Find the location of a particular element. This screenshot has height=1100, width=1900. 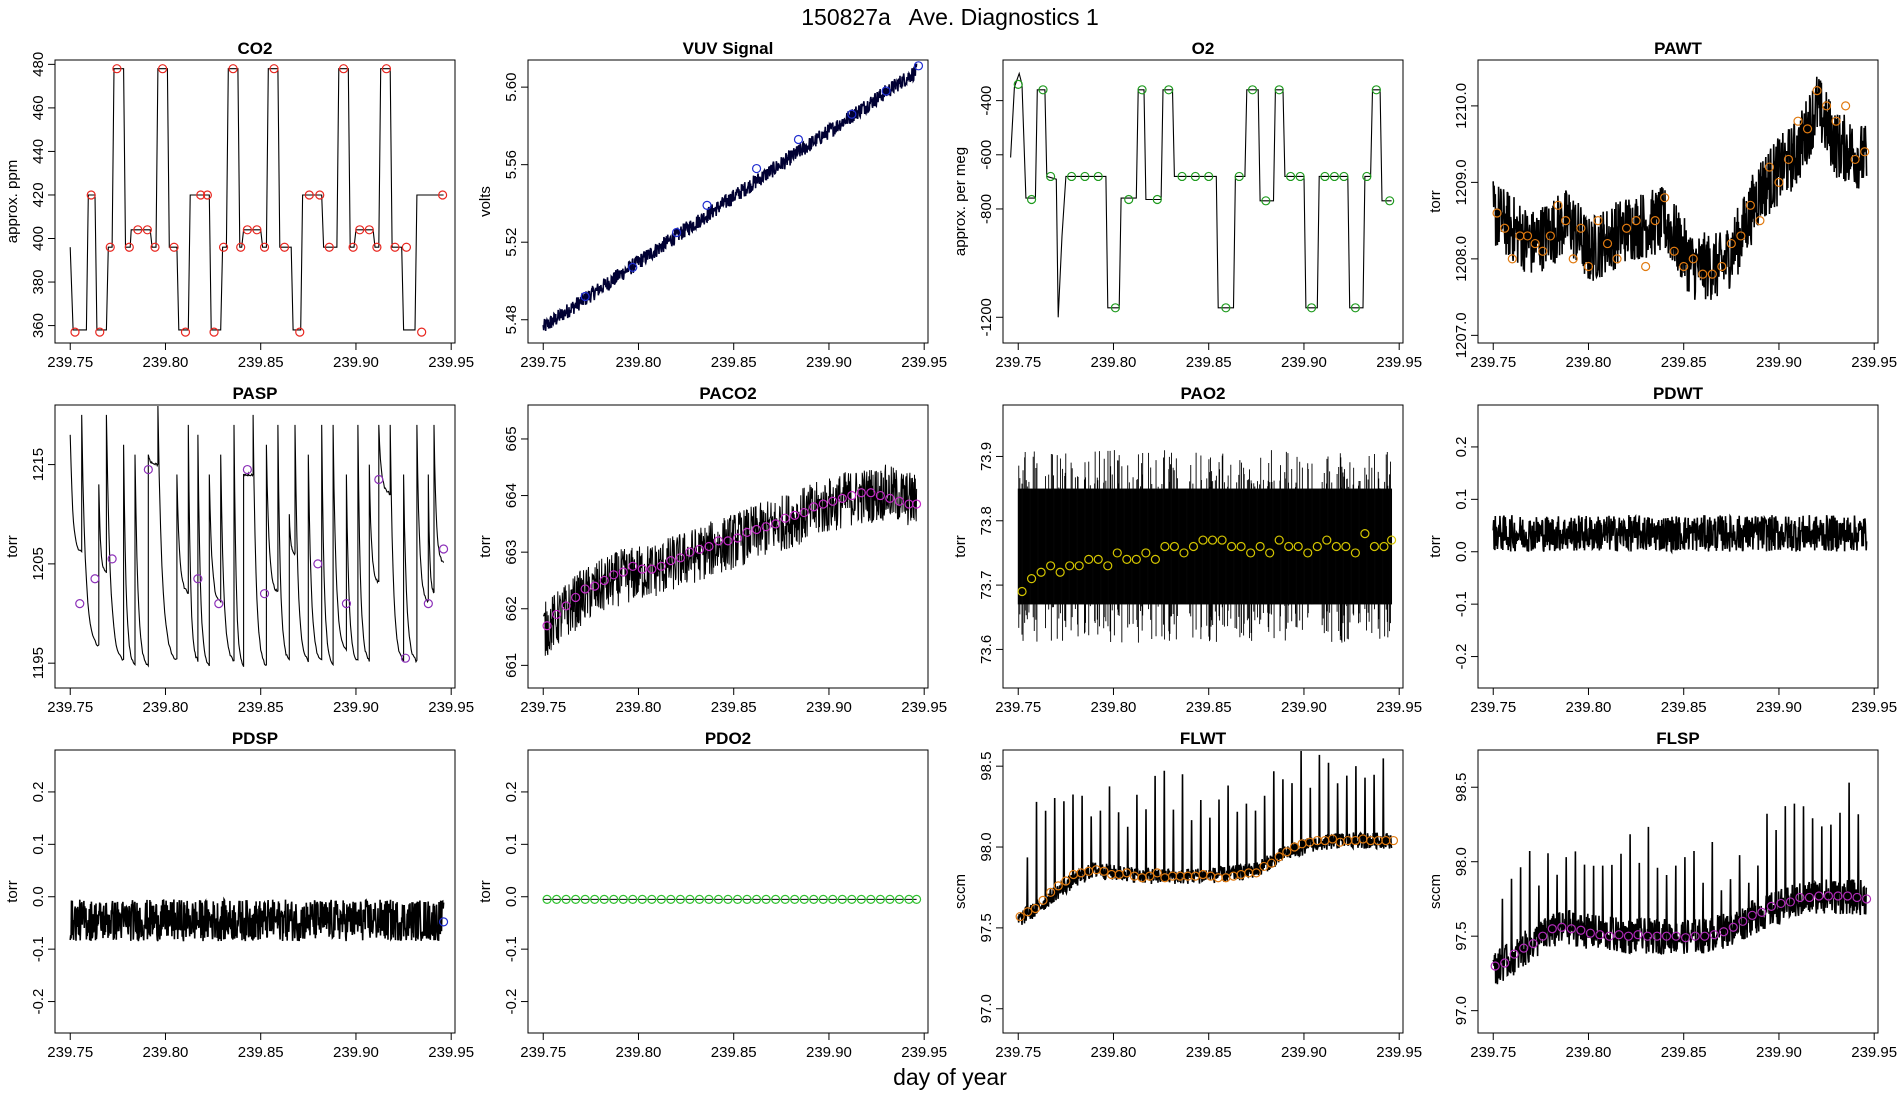

y-tick-label: -400 is located at coordinates (986, 101).